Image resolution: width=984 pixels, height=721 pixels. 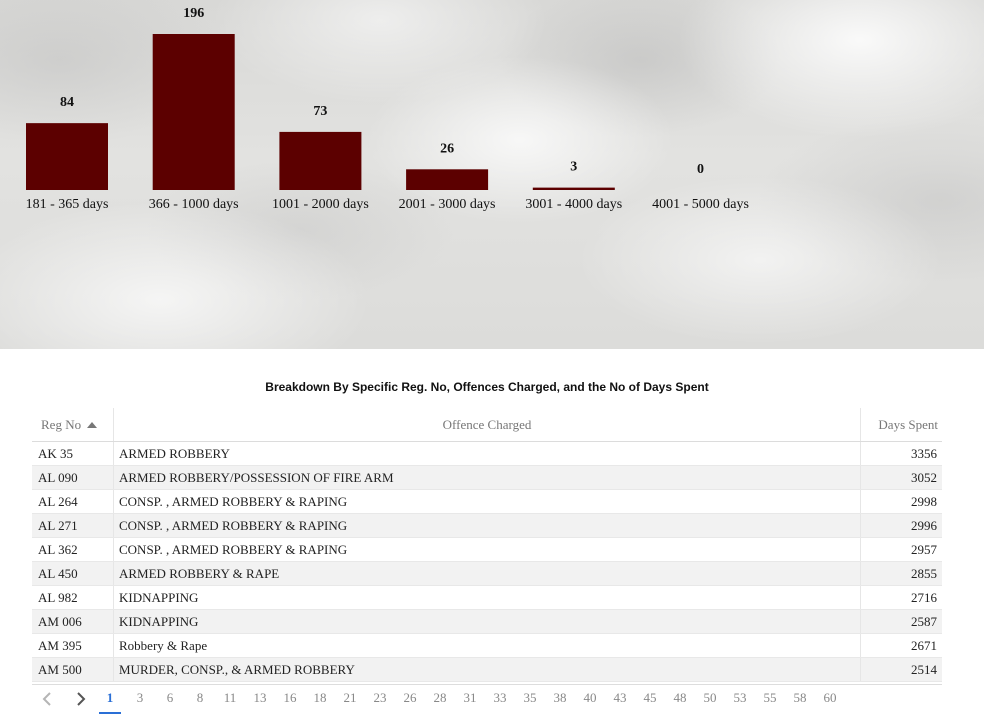 I want to click on page-number: 53, so click(x=740, y=697).